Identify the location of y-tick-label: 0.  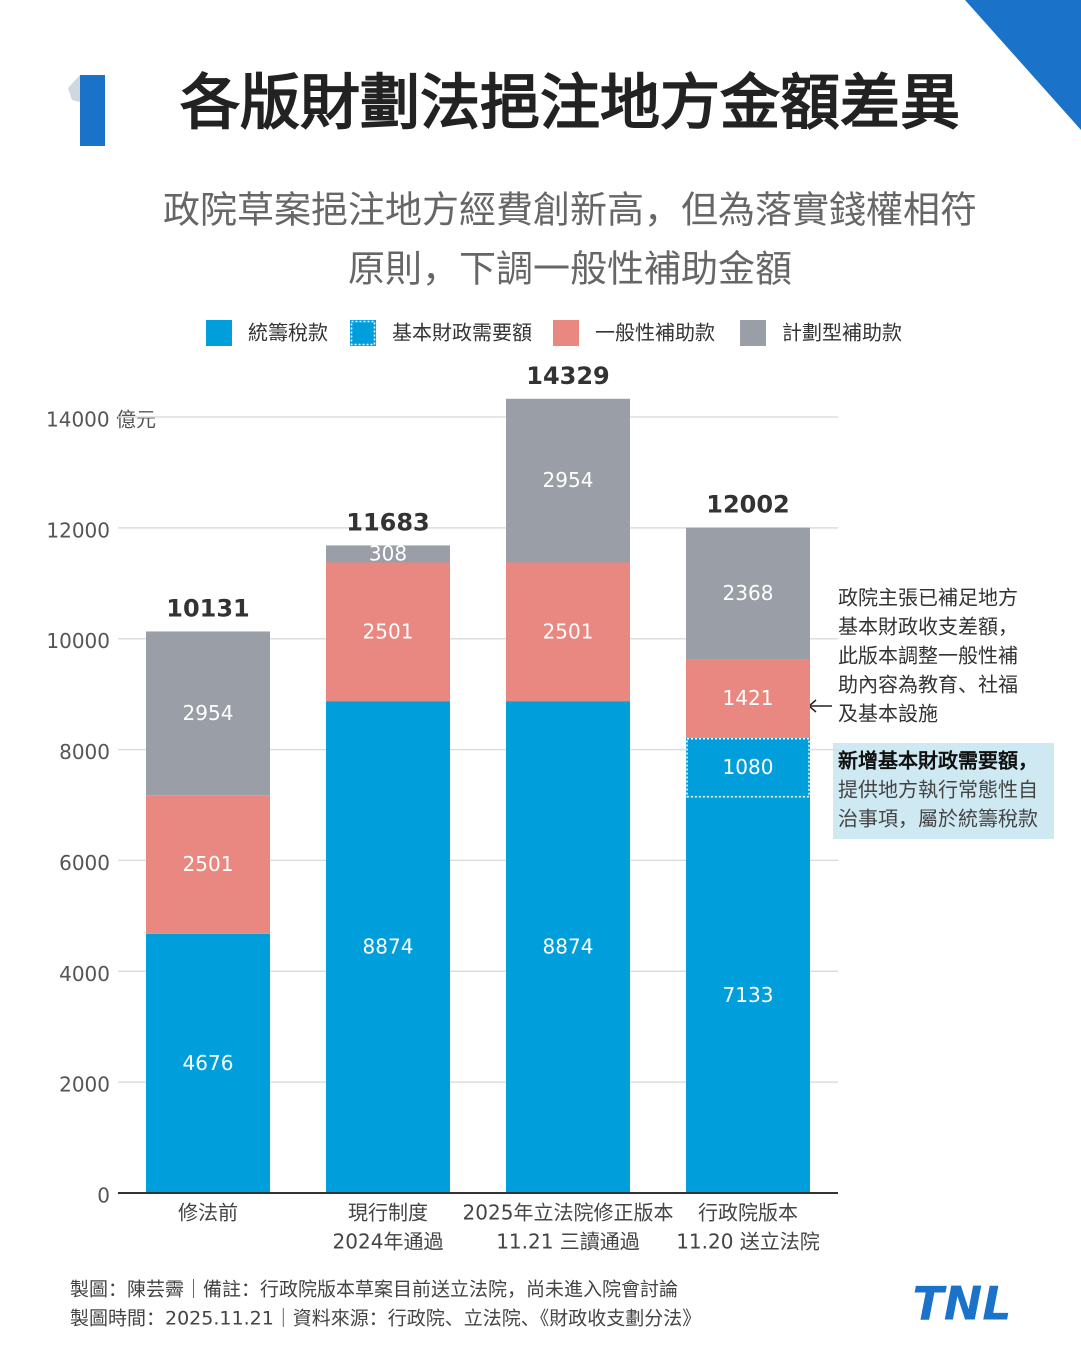
(103, 1196).